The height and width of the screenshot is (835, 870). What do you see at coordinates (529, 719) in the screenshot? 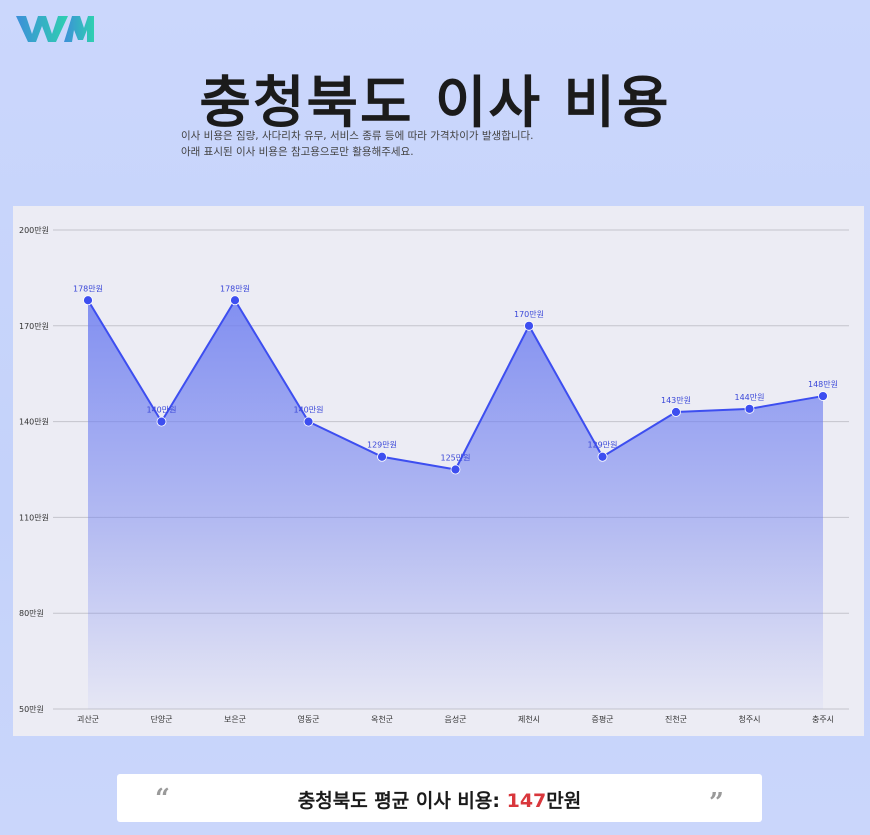
I see `x-tick-label: 제천시` at bounding box center [529, 719].